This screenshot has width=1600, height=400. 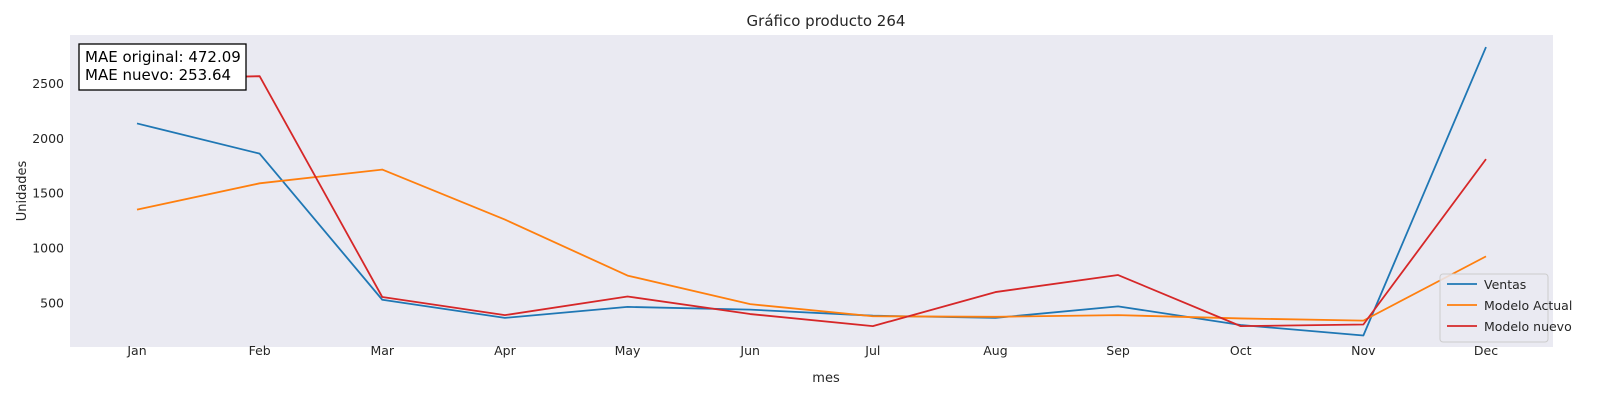 What do you see at coordinates (1118, 350) in the screenshot?
I see `x-tick-label-sep: Sep` at bounding box center [1118, 350].